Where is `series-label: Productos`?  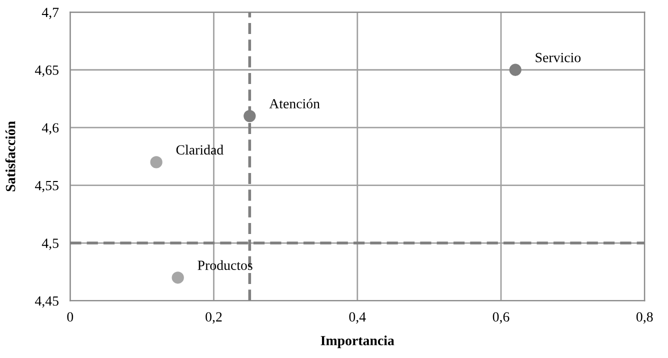
series-label: Productos is located at coordinates (225, 265).